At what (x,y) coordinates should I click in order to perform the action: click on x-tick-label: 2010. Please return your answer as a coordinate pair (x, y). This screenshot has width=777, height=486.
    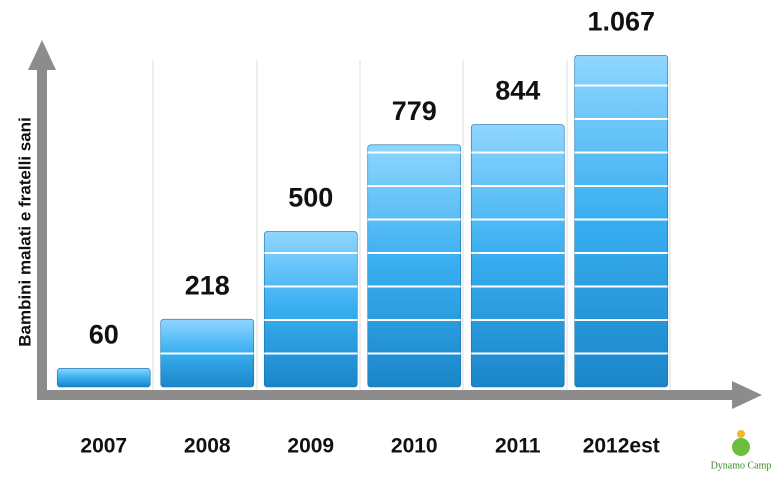
    Looking at the image, I should click on (414, 446).